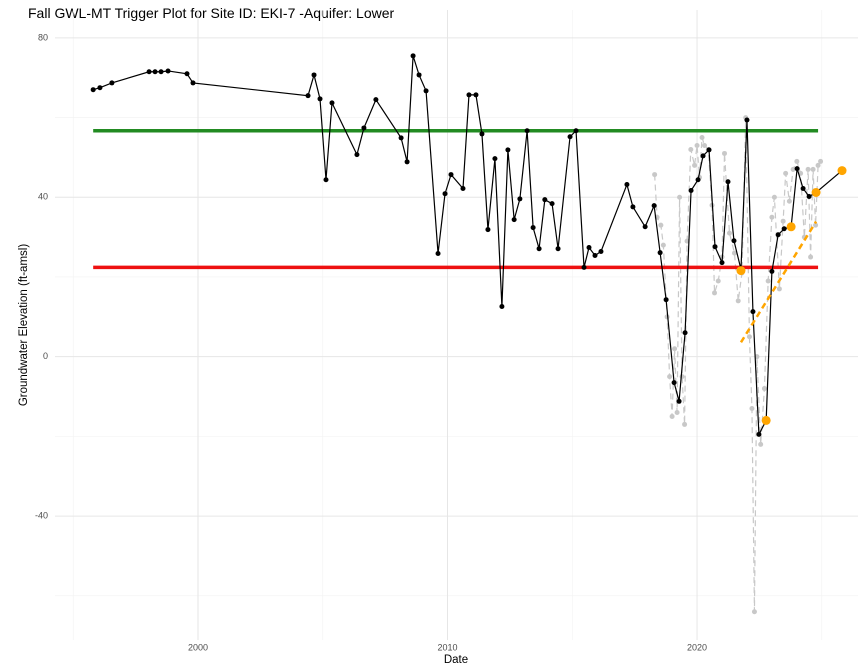 The width and height of the screenshot is (859, 667). What do you see at coordinates (456, 660) in the screenshot?
I see `x-axis-label: Date` at bounding box center [456, 660].